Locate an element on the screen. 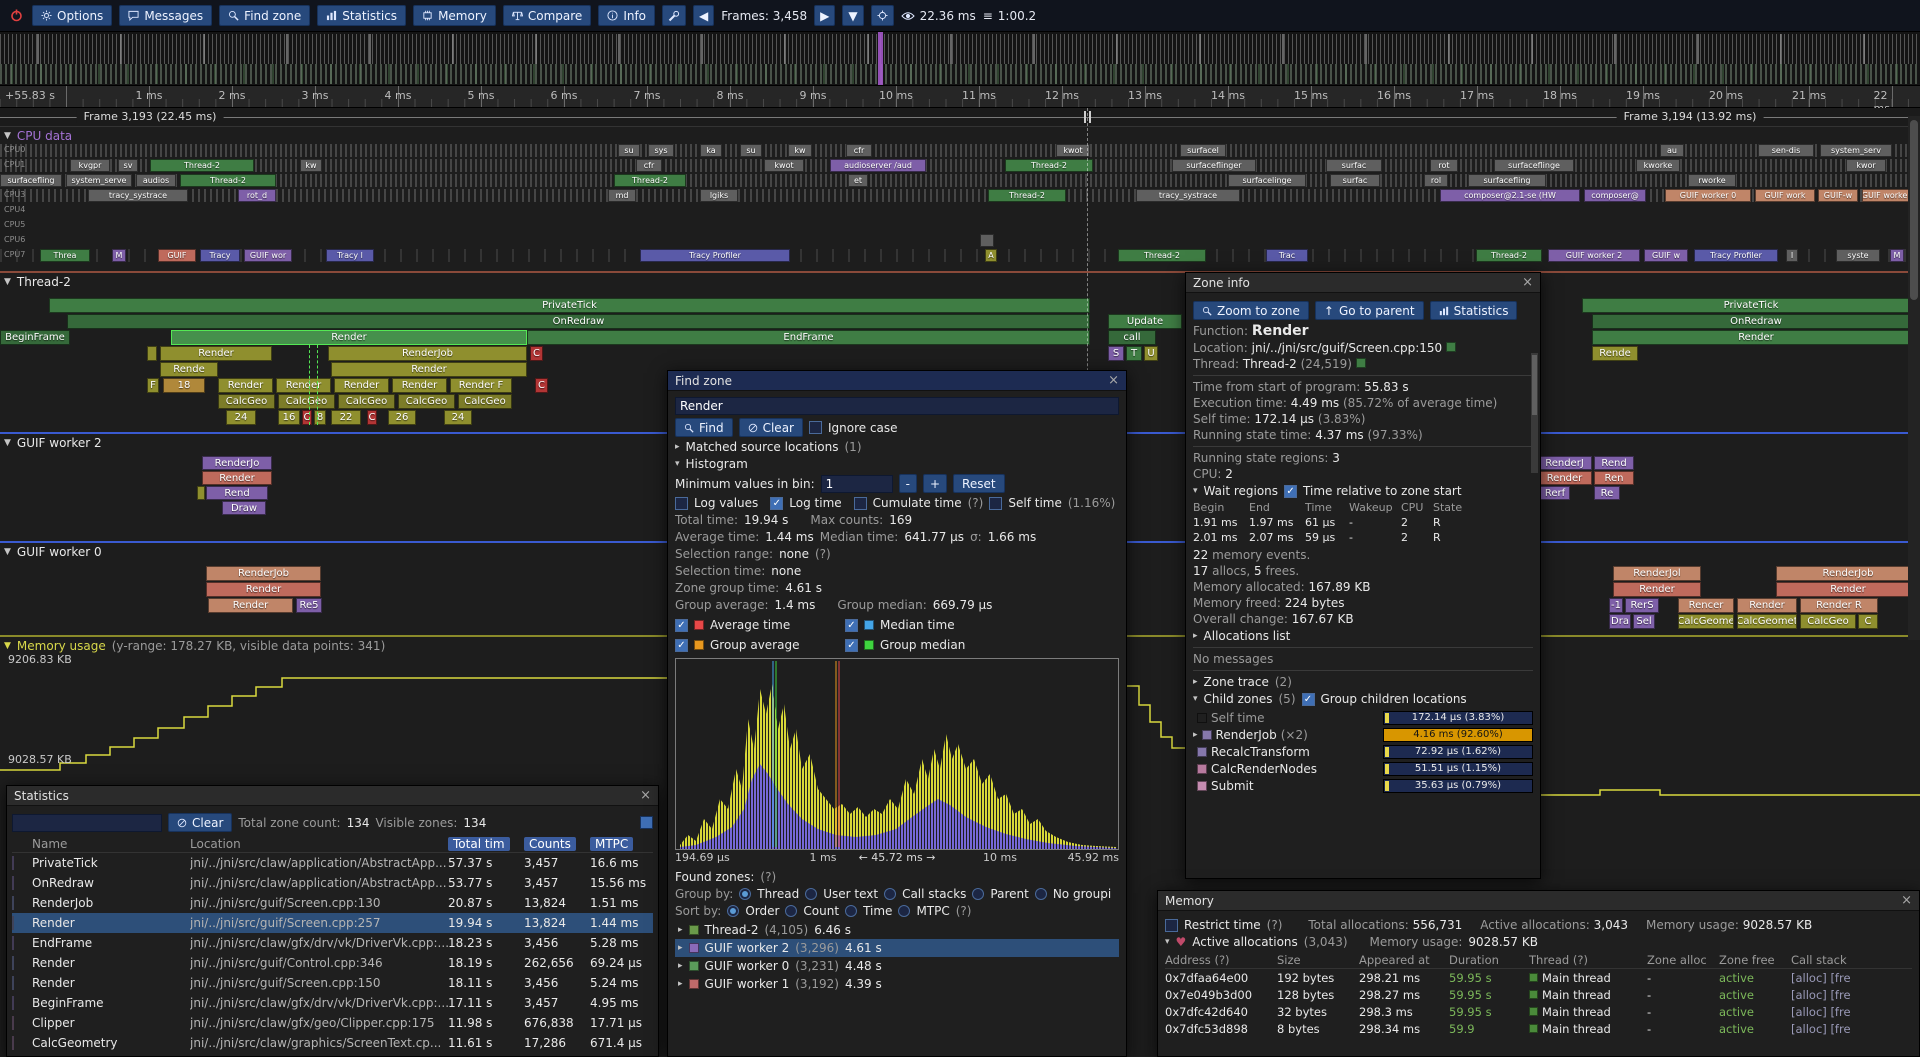 This screenshot has width=1920, height=1057. find-zone-title-bar: Find zone × is located at coordinates (897, 381).